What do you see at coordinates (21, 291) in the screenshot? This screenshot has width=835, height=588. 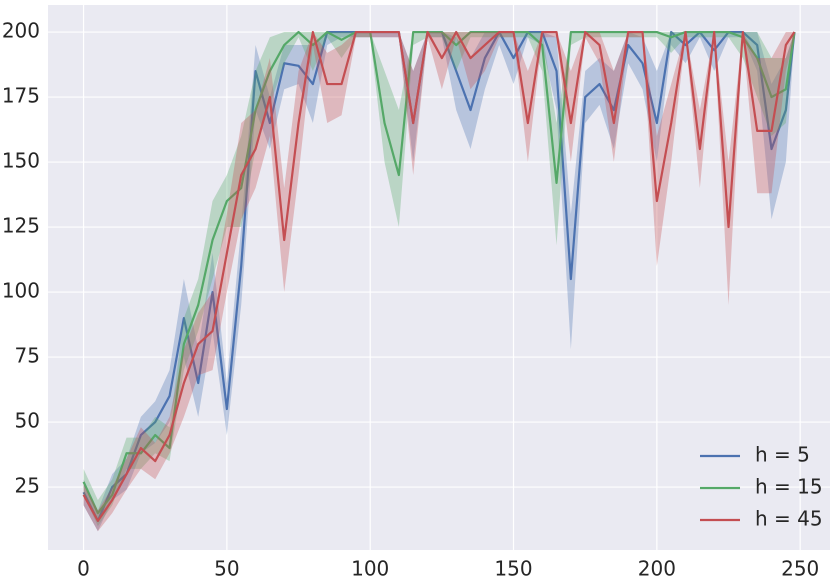 I see `y-tick-label: 100` at bounding box center [21, 291].